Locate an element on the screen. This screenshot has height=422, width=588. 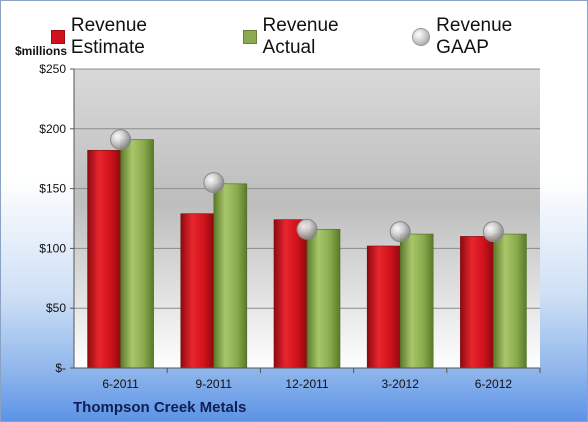
y-tick-label: $100 is located at coordinates (52, 248).